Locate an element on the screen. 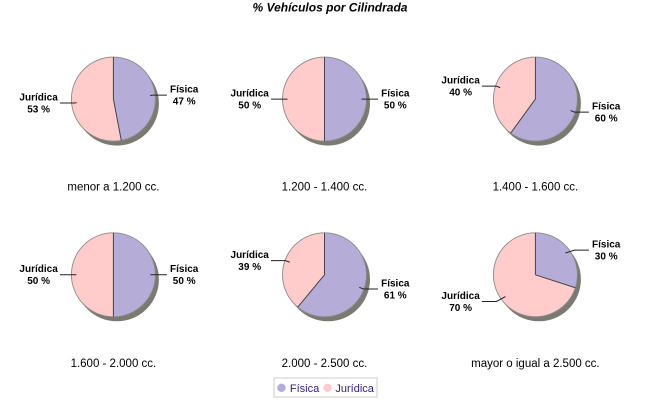 The height and width of the screenshot is (400, 650). svg-text: 40 % is located at coordinates (460, 93).